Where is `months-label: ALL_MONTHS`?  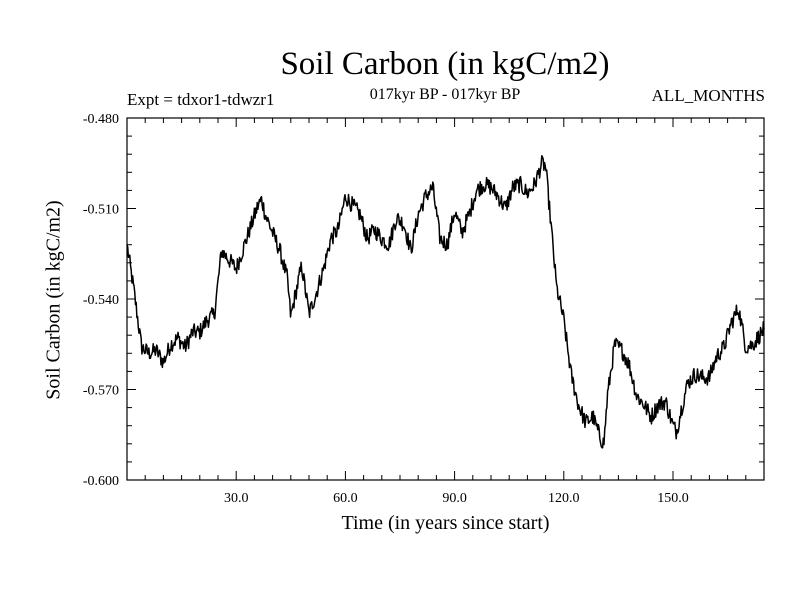 months-label: ALL_MONTHS is located at coordinates (708, 95).